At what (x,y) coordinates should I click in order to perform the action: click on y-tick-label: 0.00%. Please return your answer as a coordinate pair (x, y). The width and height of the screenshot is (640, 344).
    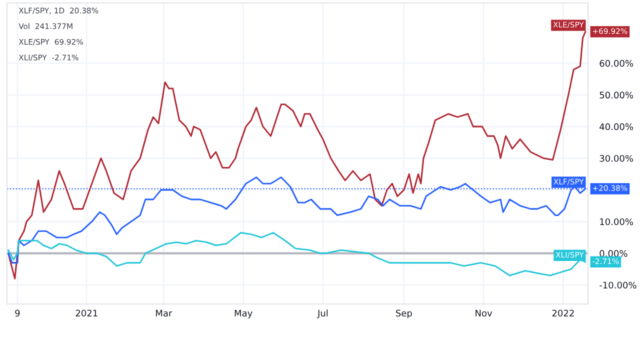
    Looking at the image, I should click on (614, 253).